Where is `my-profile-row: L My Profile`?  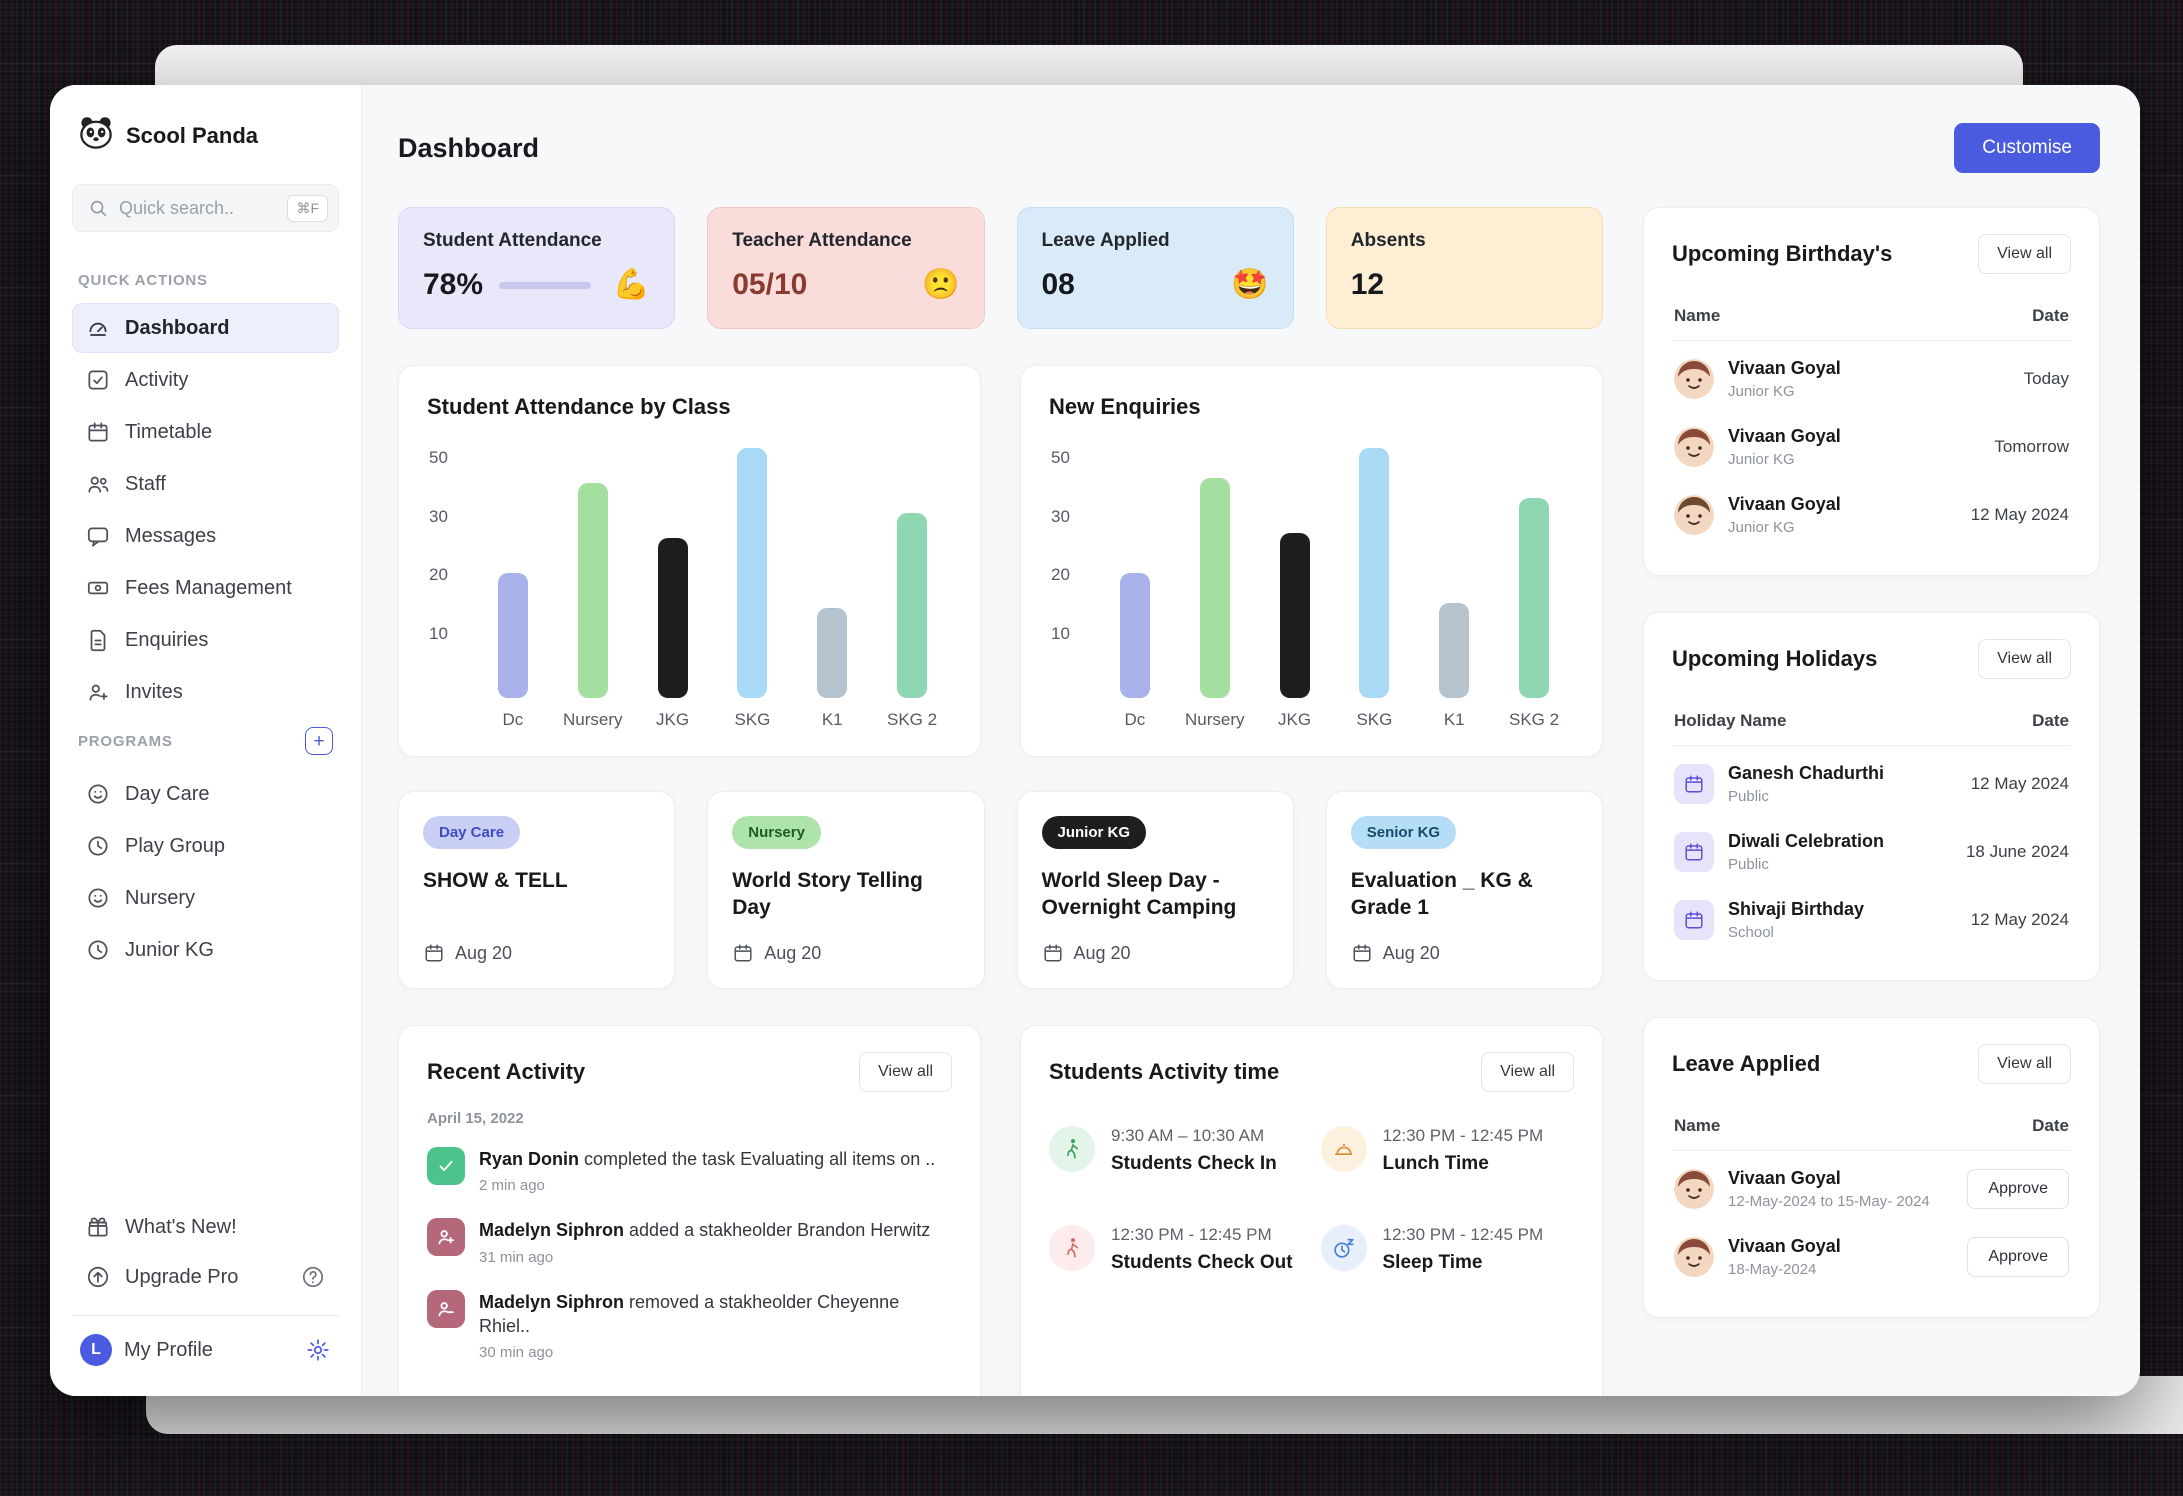 my-profile-row: L My Profile is located at coordinates (205, 1350).